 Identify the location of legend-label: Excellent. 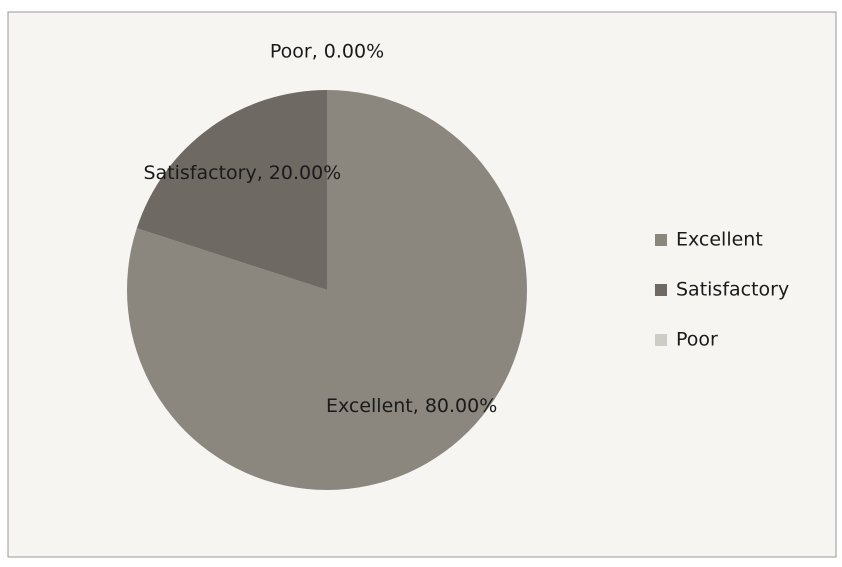
(719, 240).